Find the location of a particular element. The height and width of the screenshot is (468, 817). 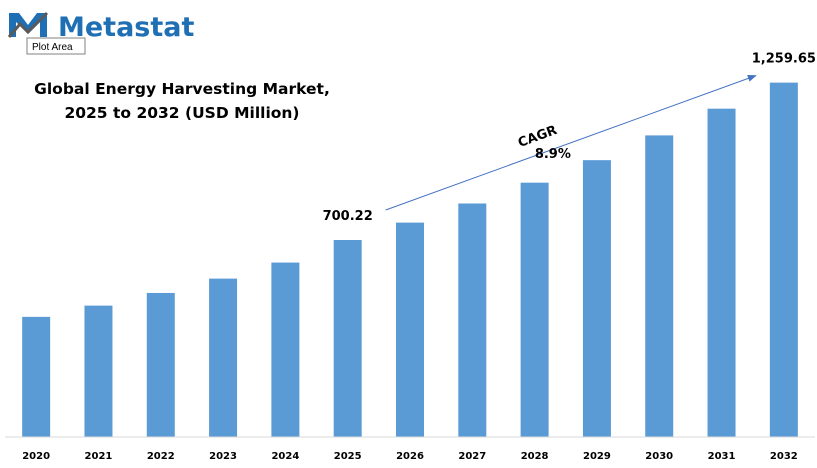

logo-m-icon is located at coordinates (28, 25).